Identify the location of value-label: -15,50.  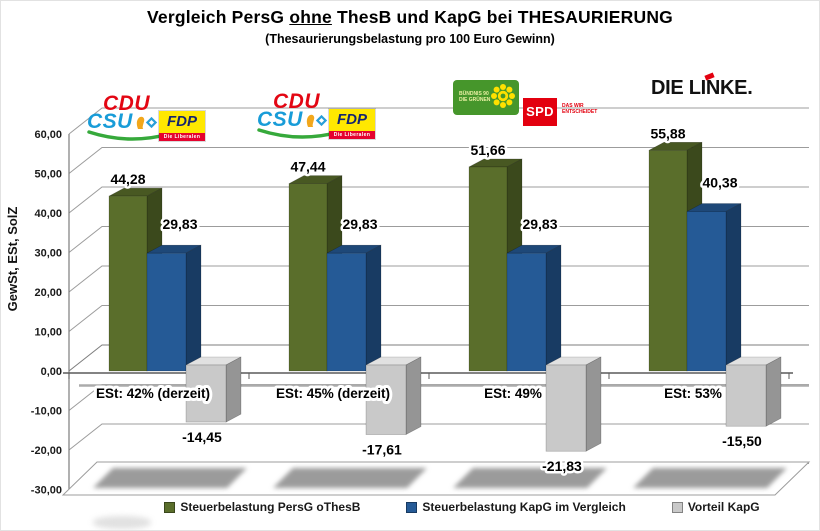
(742, 441).